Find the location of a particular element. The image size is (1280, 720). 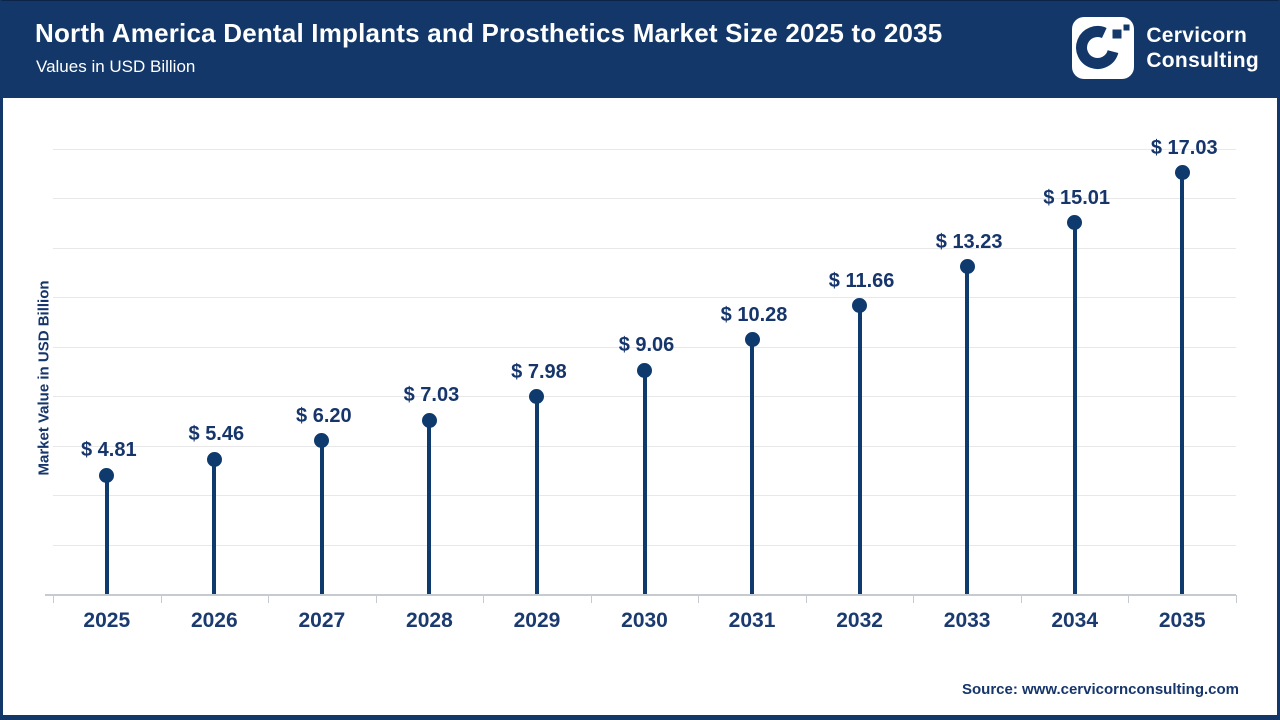

x-tick-label: 2033 is located at coordinates (967, 620).